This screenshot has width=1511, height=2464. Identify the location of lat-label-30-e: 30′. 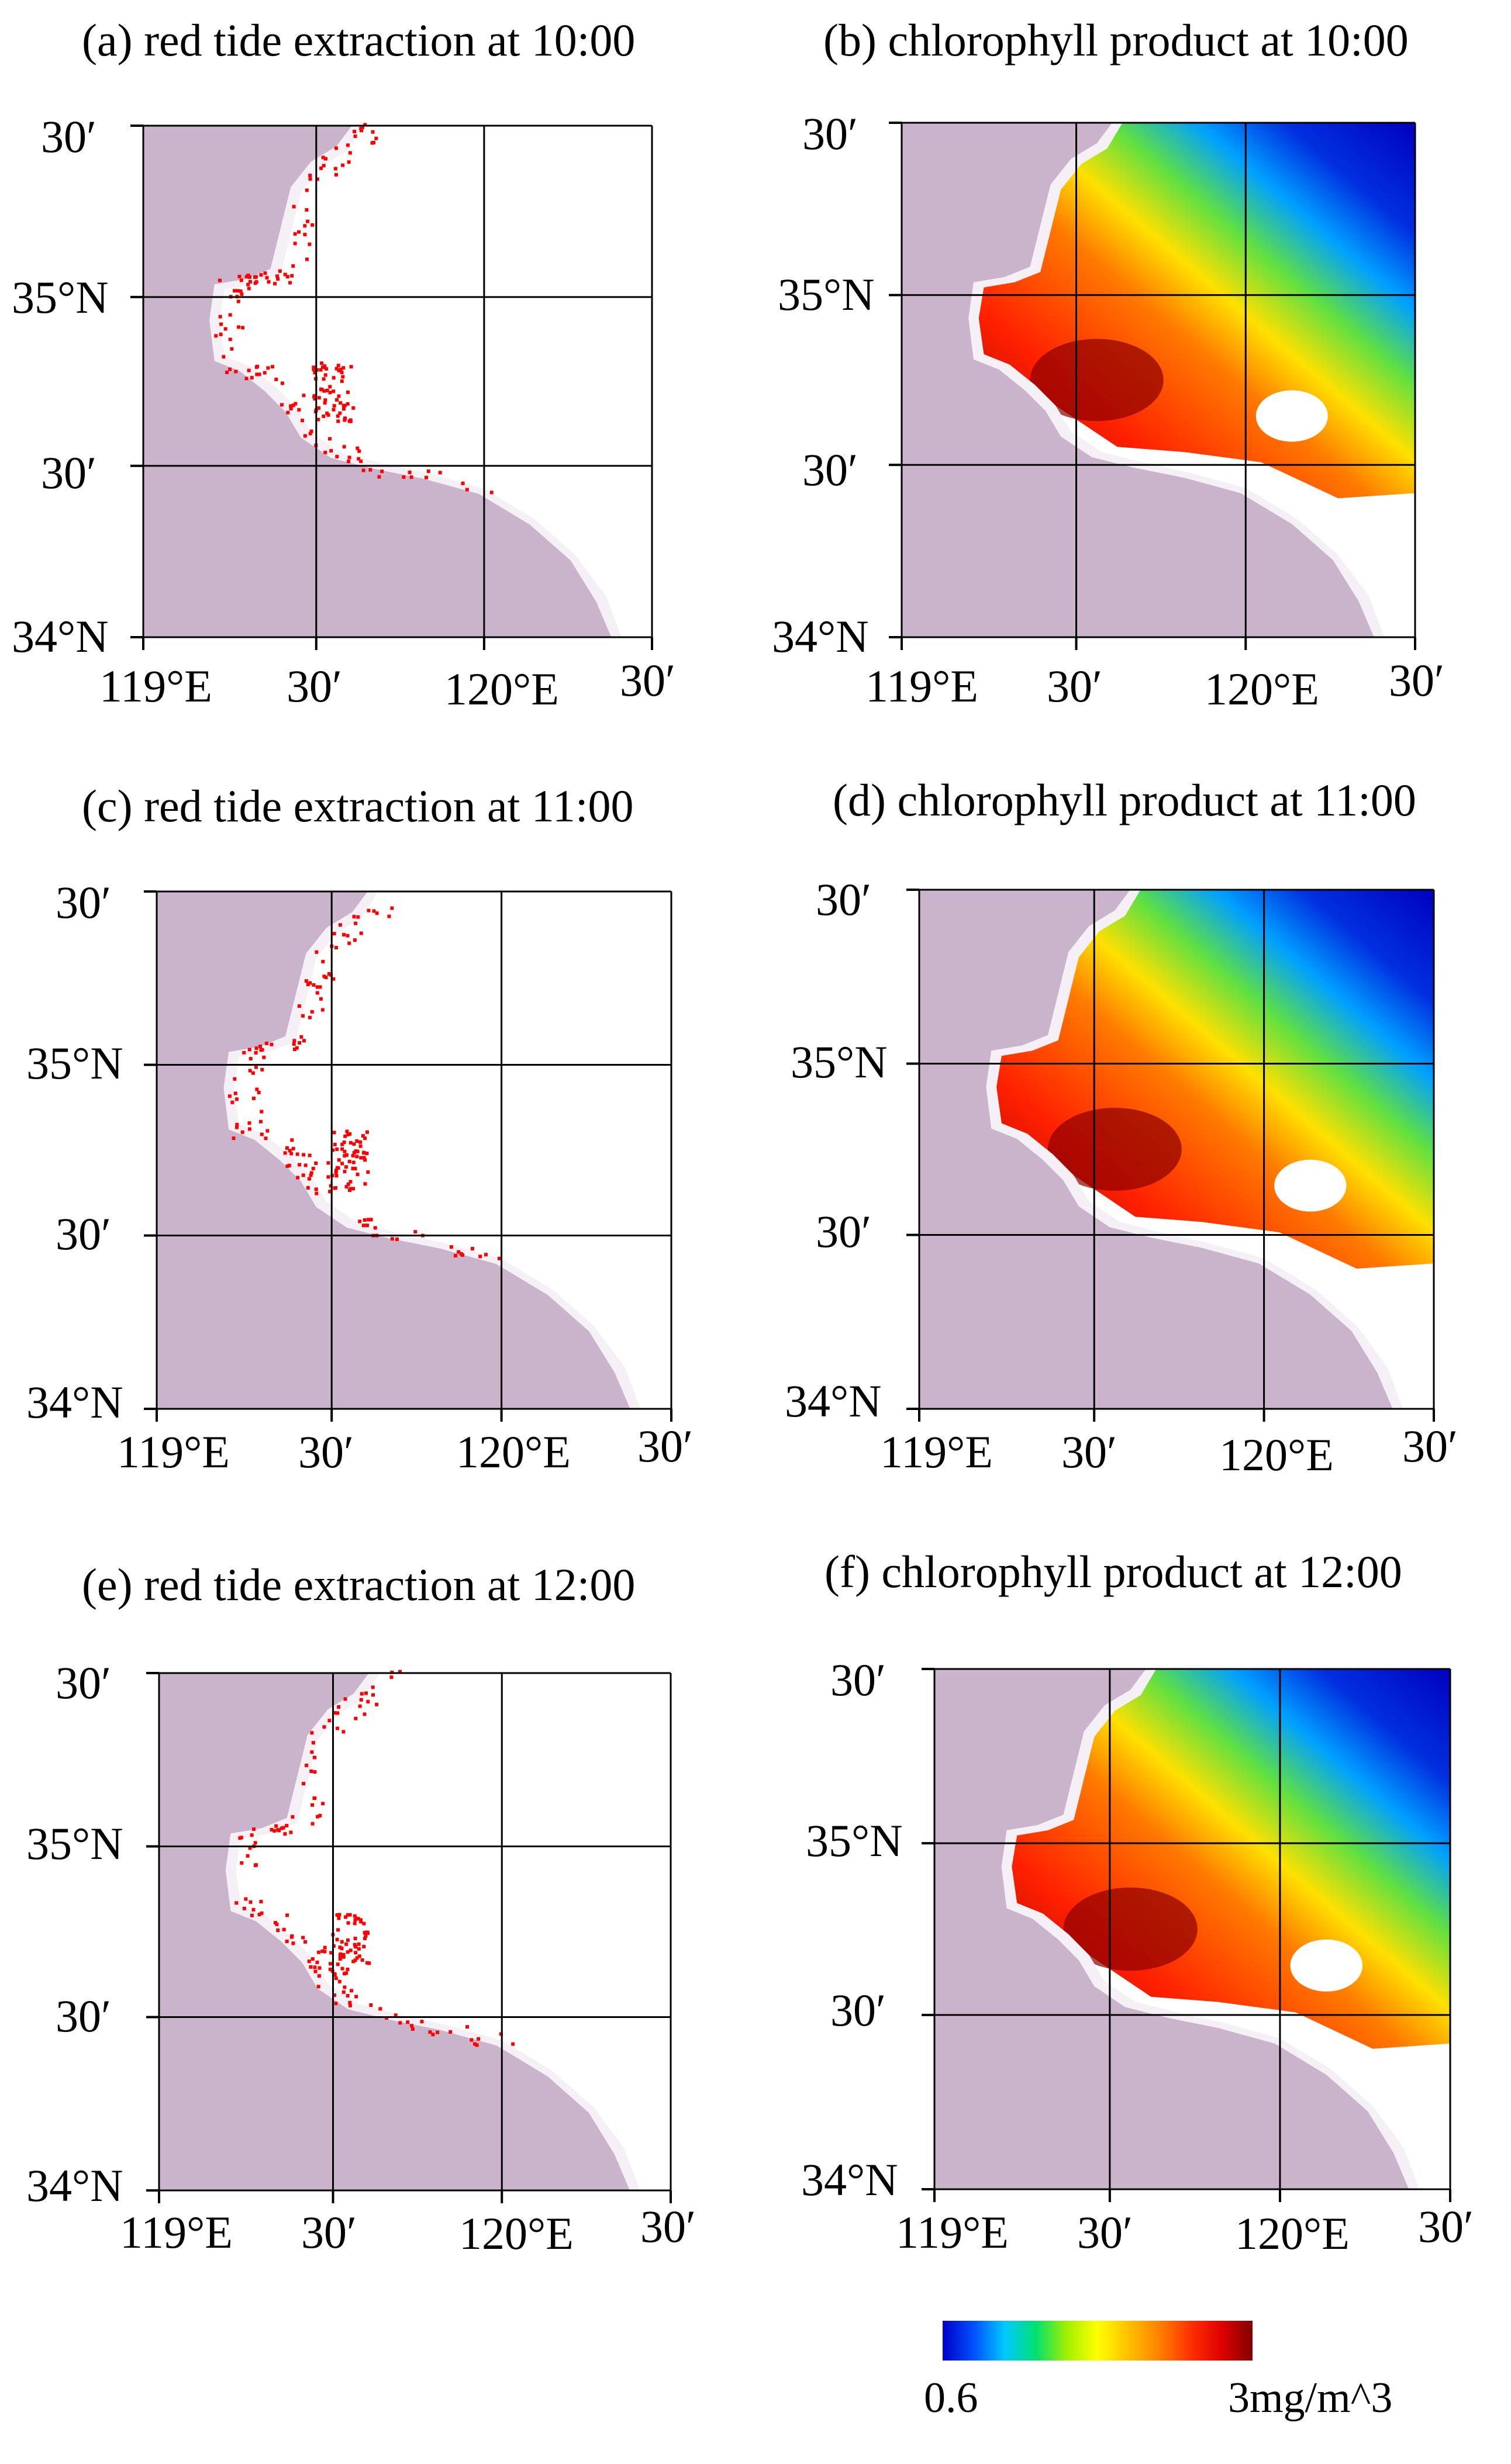
(84, 1682).